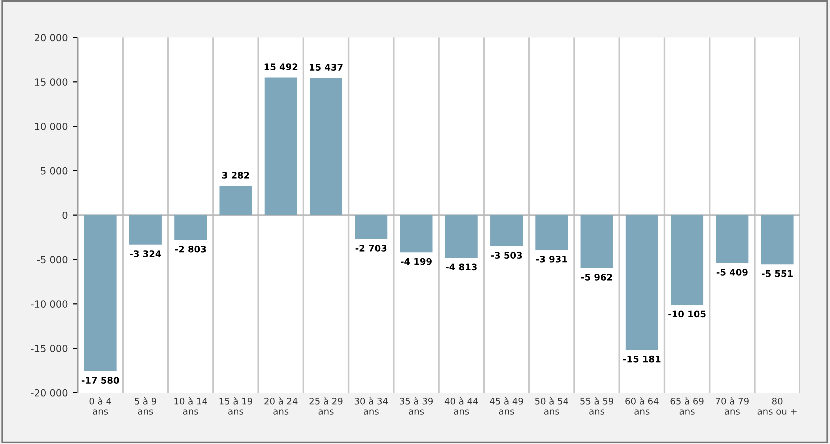 This screenshot has height=444, width=830. What do you see at coordinates (732, 406) in the screenshot?
I see `x-tick-label: 70 à 79 ans` at bounding box center [732, 406].